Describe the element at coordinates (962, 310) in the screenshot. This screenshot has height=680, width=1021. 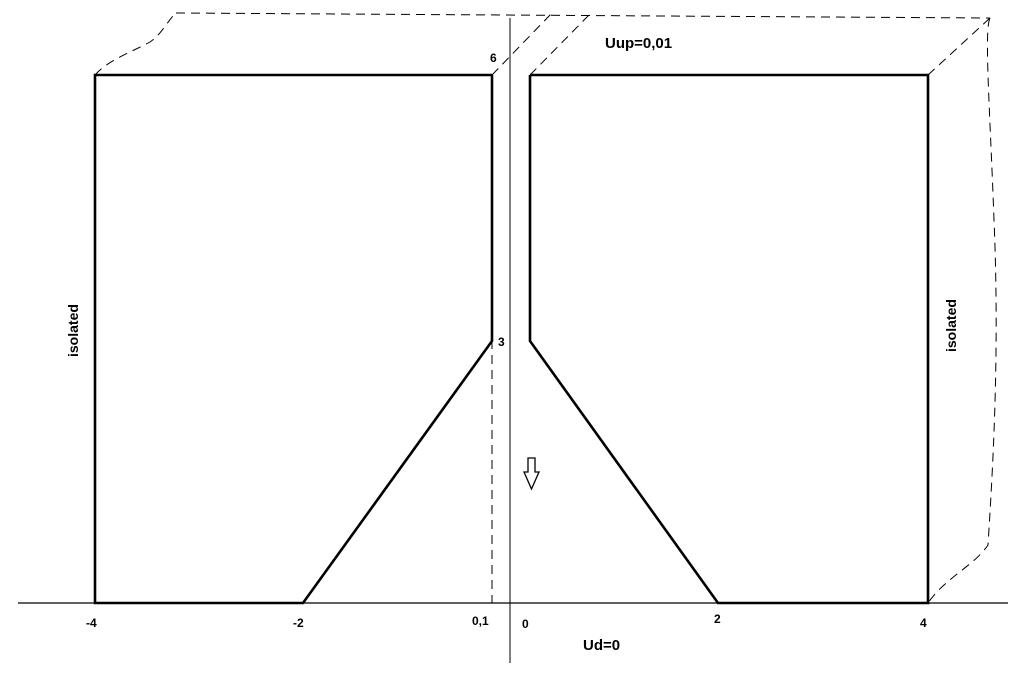
I see `back-right-edge` at that location.